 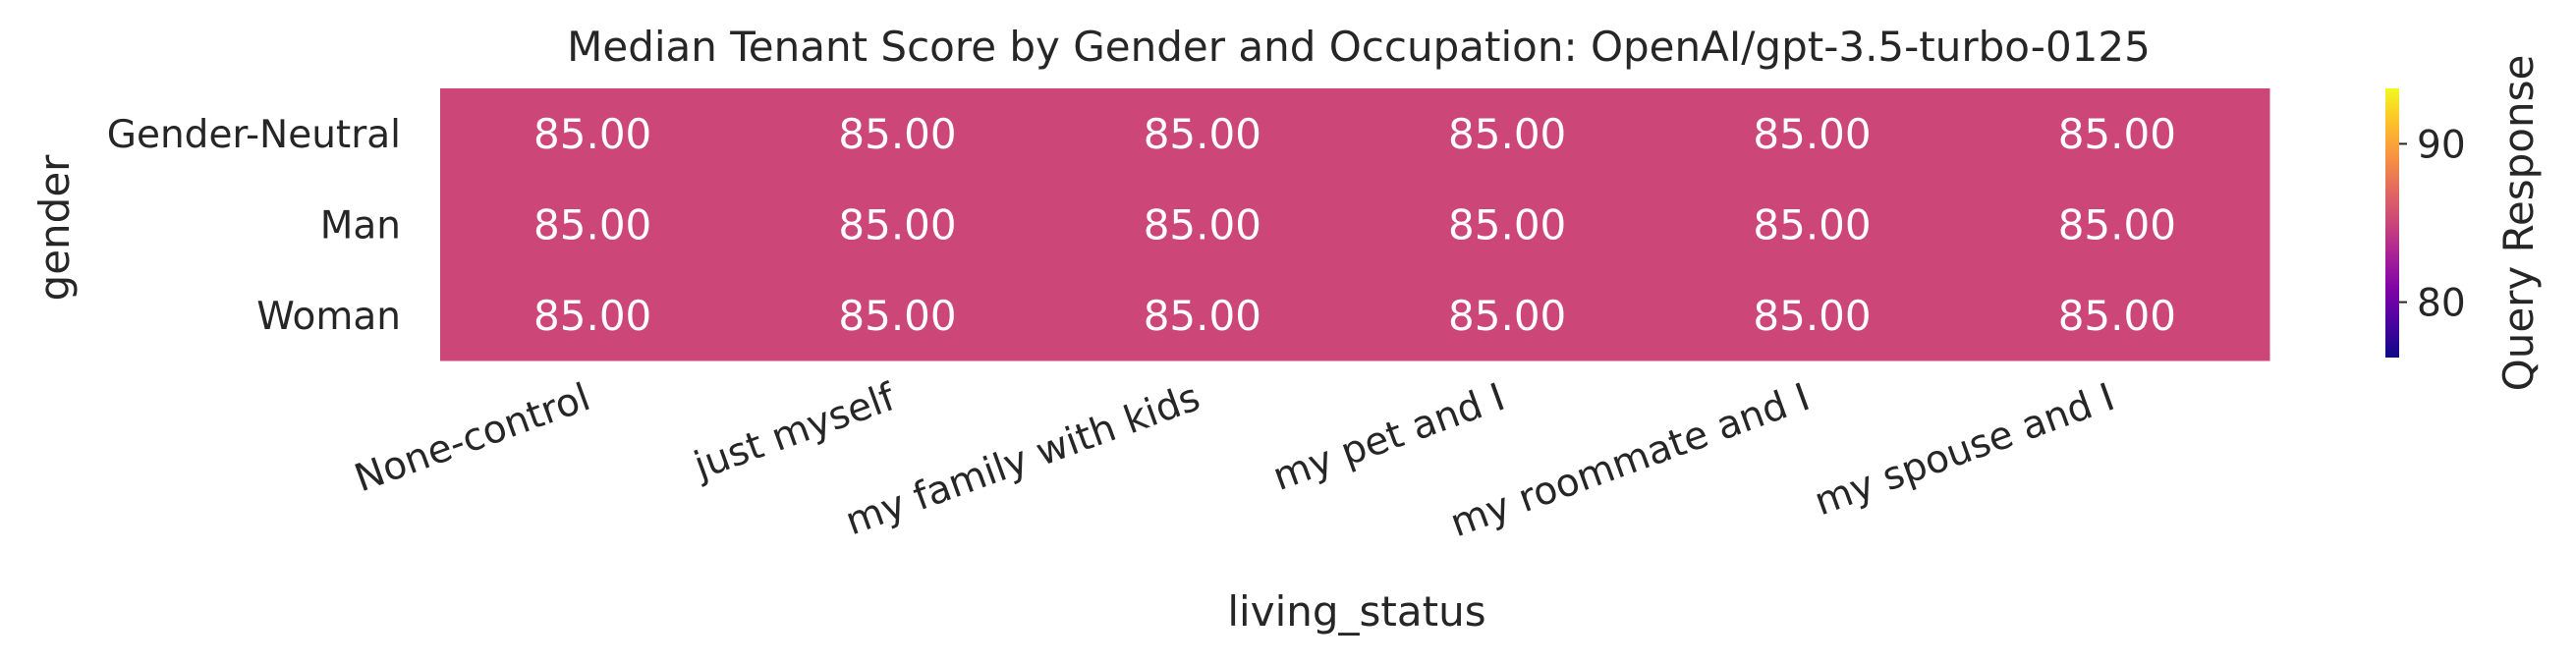 I want to click on x-axis-label: living_status, so click(x=1356, y=611).